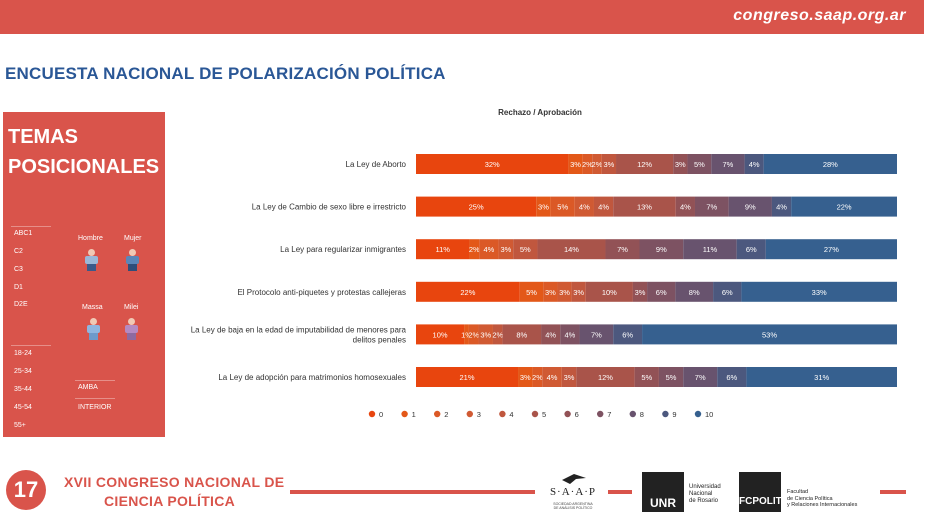  I want to click on data-label: 8%, so click(521, 334).